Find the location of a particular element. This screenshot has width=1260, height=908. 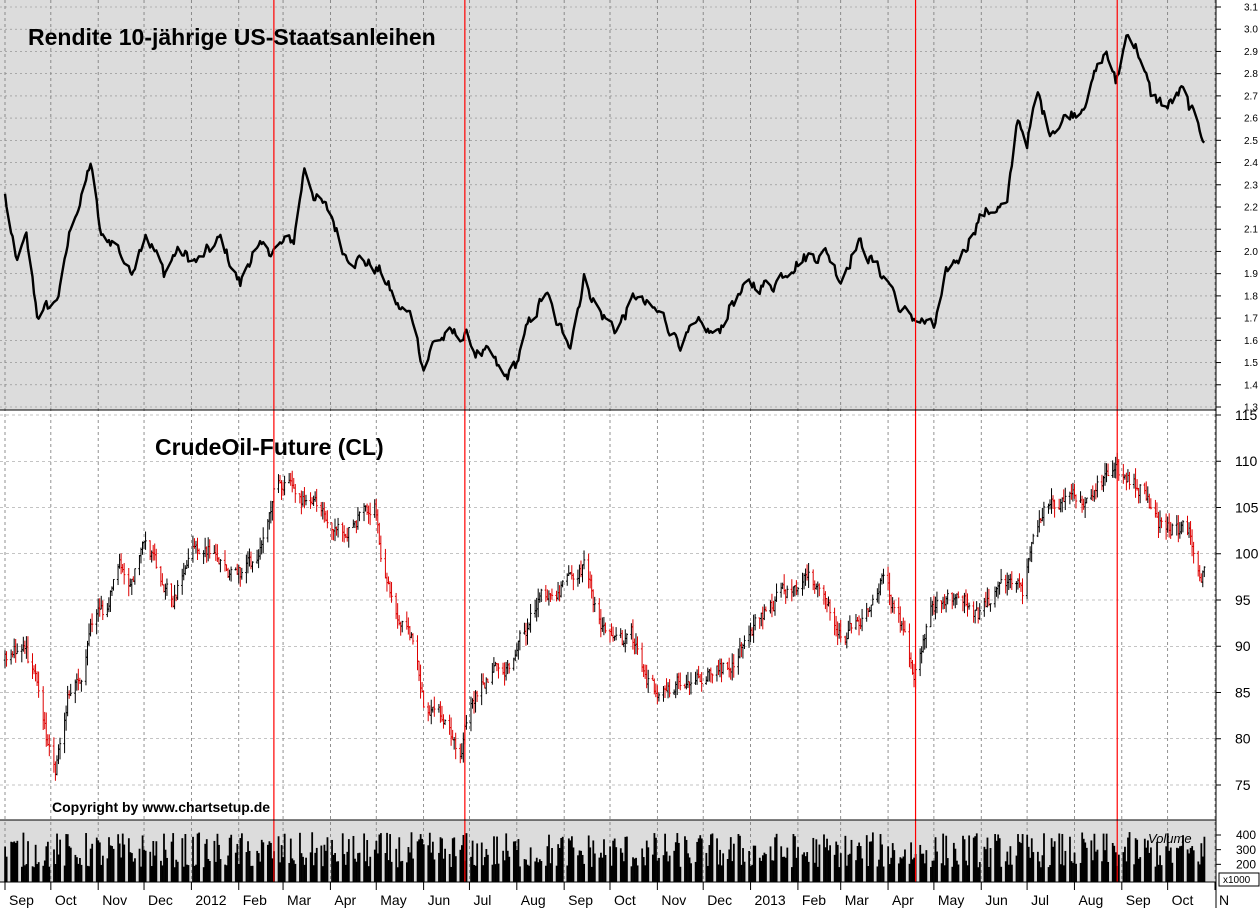

y-tick-label: 1.7 is located at coordinates (1251, 319).